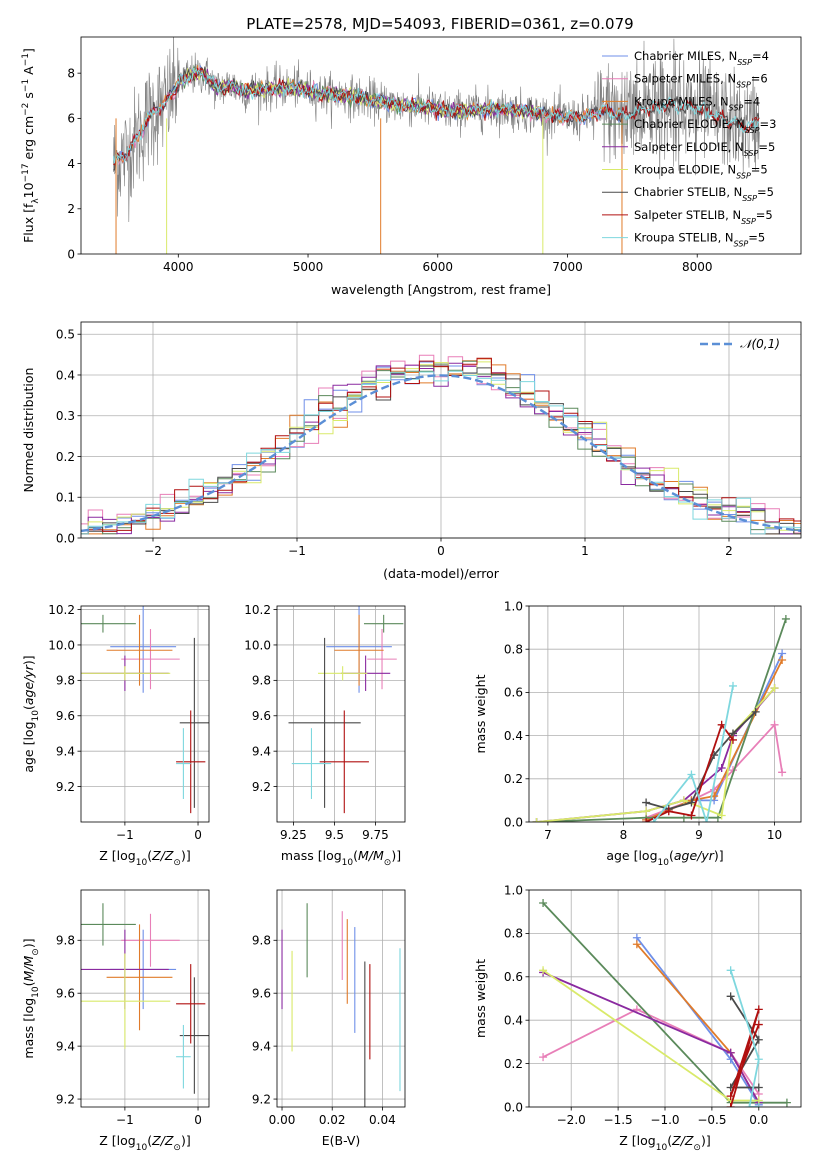 The width and height of the screenshot is (819, 1170). What do you see at coordinates (513, 650) in the screenshot?
I see `y-tick-label: 0.8` at bounding box center [513, 650].